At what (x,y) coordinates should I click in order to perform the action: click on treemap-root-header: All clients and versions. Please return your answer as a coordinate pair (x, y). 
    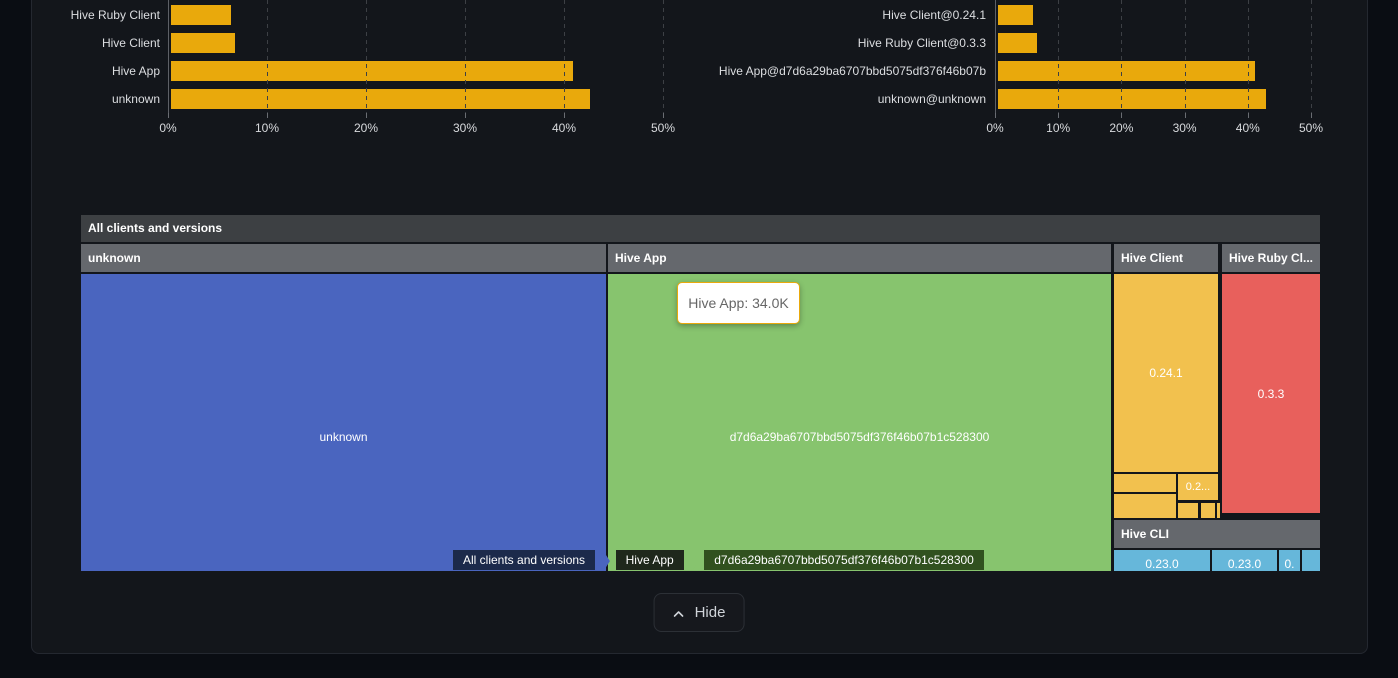
    Looking at the image, I should click on (700, 228).